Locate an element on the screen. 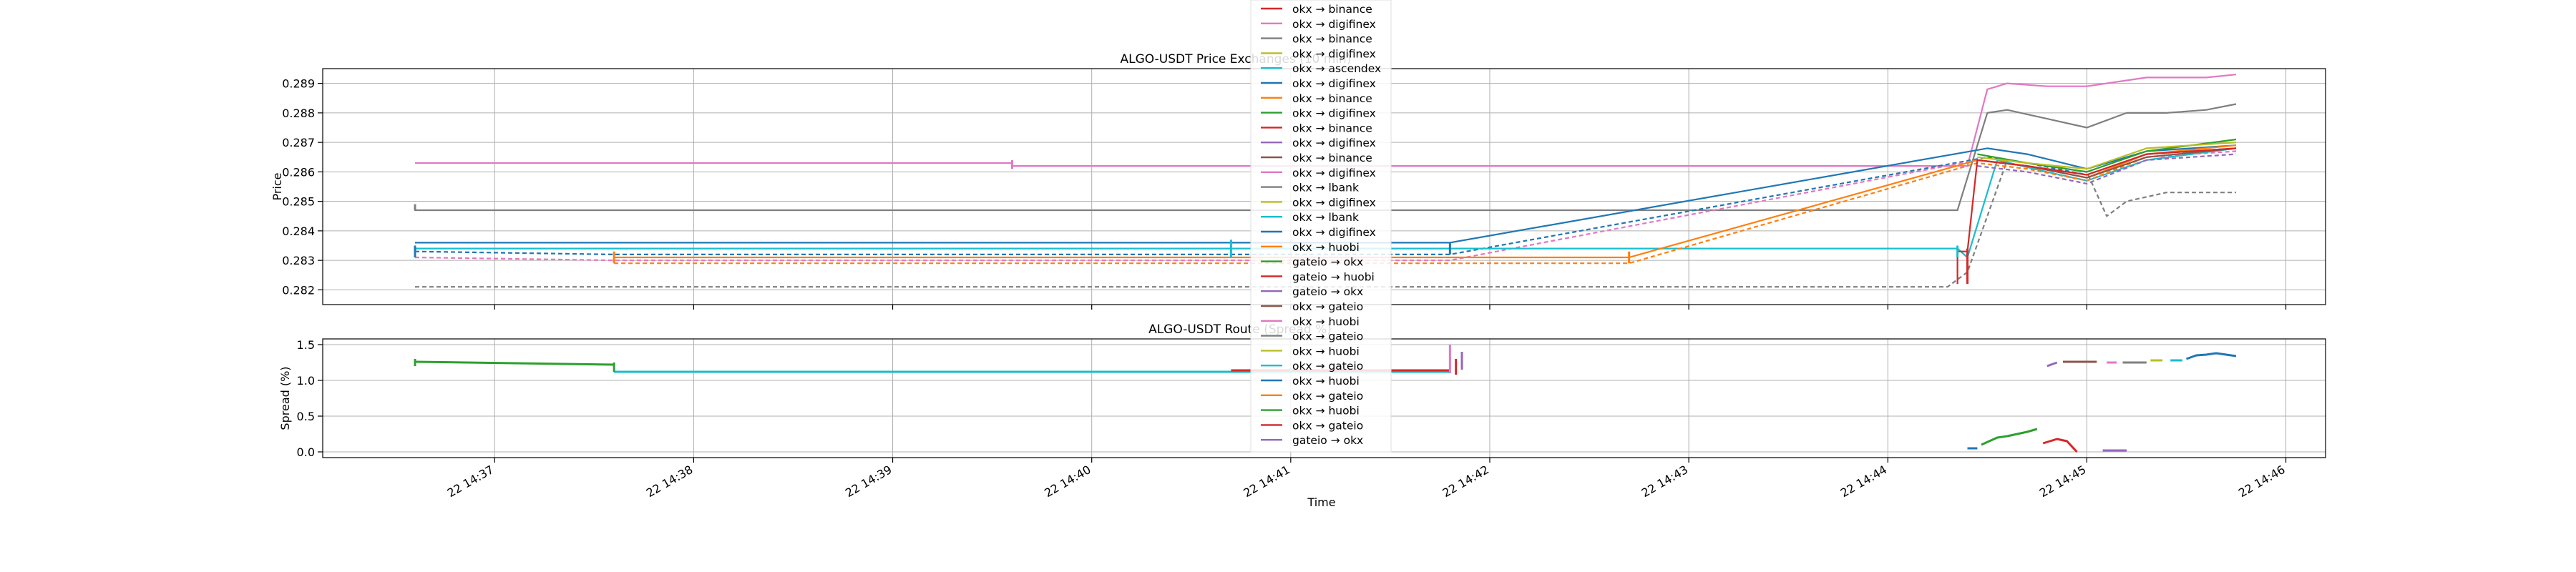  spread-y-tick-label: 1.5 is located at coordinates (306, 345).